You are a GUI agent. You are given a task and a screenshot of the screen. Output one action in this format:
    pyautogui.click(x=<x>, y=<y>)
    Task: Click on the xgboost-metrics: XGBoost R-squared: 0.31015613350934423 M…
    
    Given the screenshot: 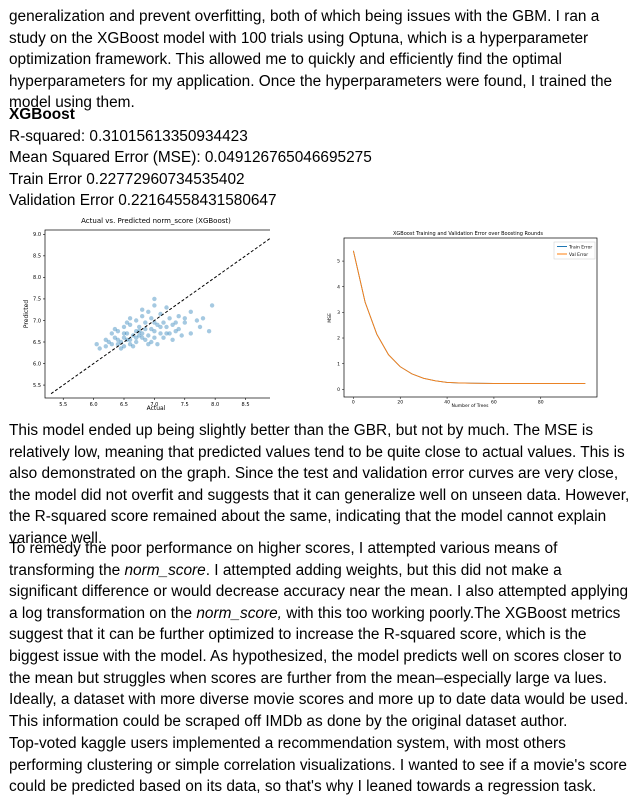 What is the action you would take?
    pyautogui.click(x=309, y=158)
    